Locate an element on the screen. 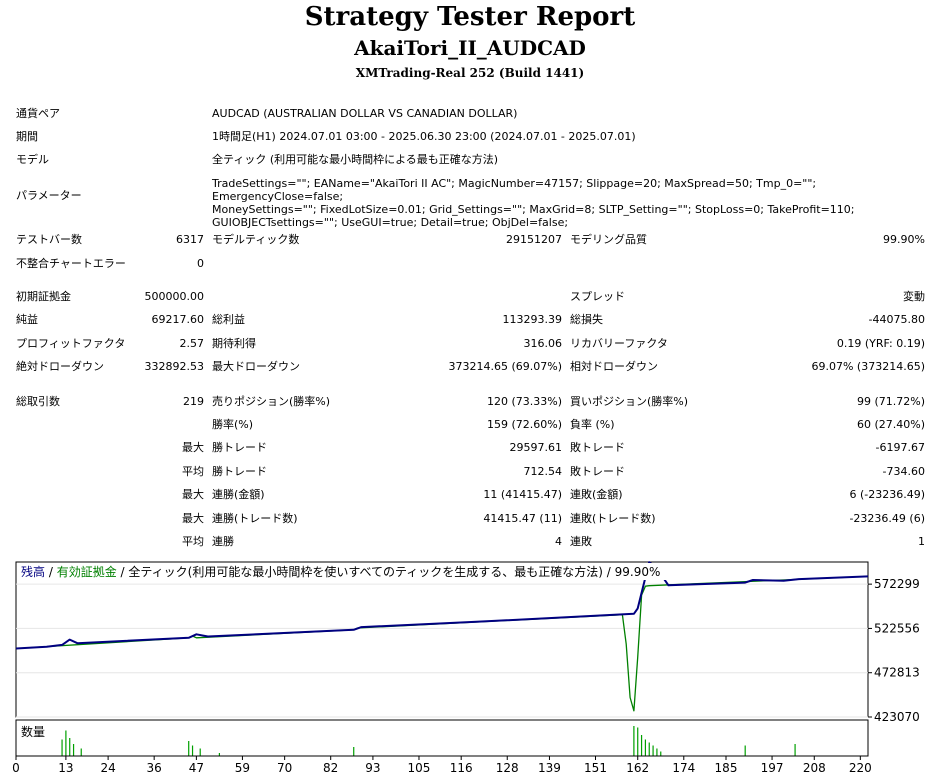  avg-cons-win-label: 連勝 is located at coordinates (223, 541).